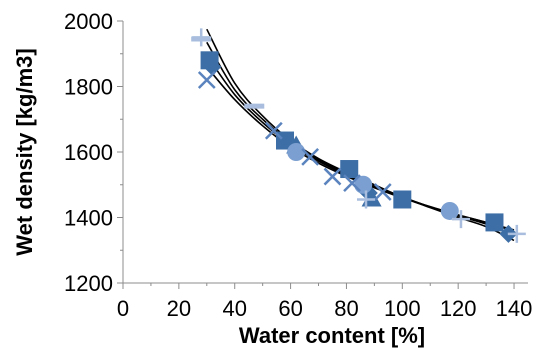 This screenshot has height=350, width=539. Describe the element at coordinates (402, 308) in the screenshot. I see `x-tick-label: 100` at that location.